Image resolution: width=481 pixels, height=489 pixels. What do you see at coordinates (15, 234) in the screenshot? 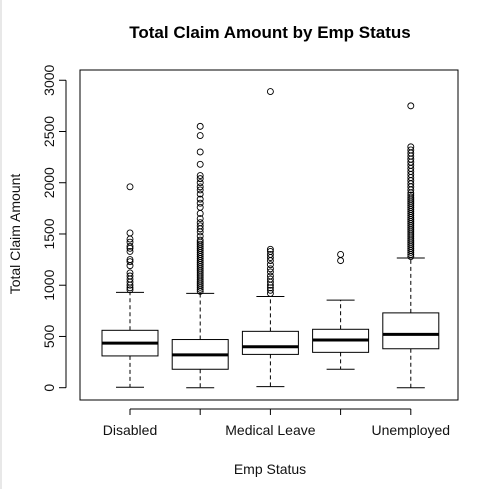
I see `y-axis-label: Total Claim Amount` at bounding box center [15, 234].